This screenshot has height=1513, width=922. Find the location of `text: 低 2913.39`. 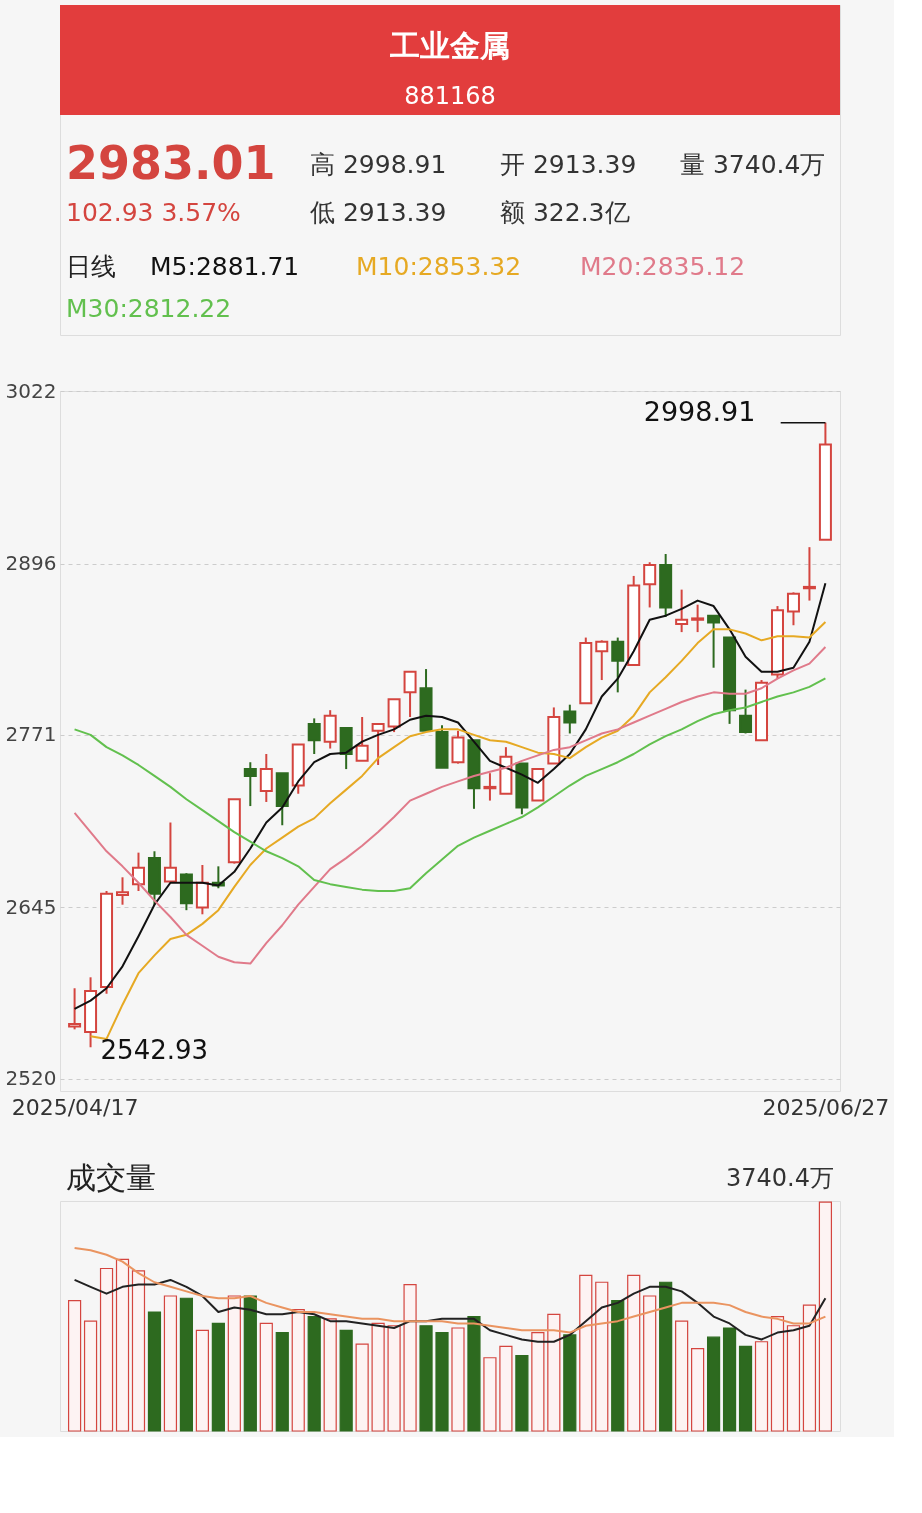

text: 低 2913.39 is located at coordinates (378, 212).